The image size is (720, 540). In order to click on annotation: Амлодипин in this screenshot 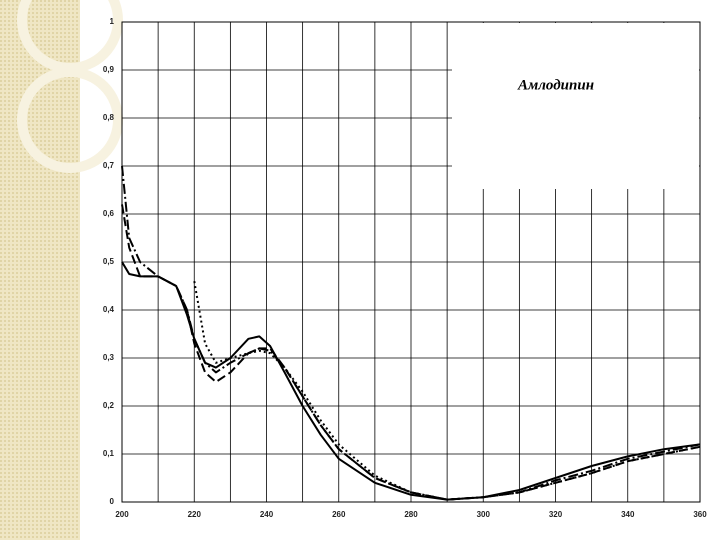, I will do `click(555, 85)`.